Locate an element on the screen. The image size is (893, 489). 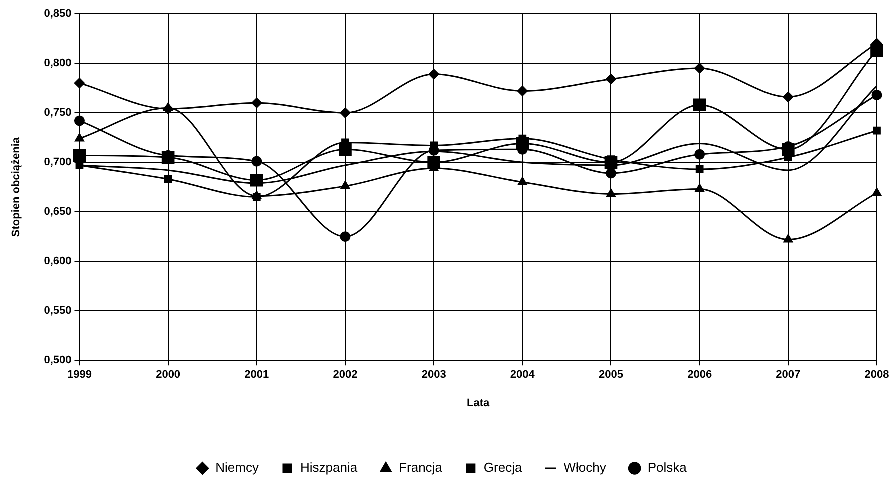
x-tick-label: 2005 is located at coordinates (611, 375).